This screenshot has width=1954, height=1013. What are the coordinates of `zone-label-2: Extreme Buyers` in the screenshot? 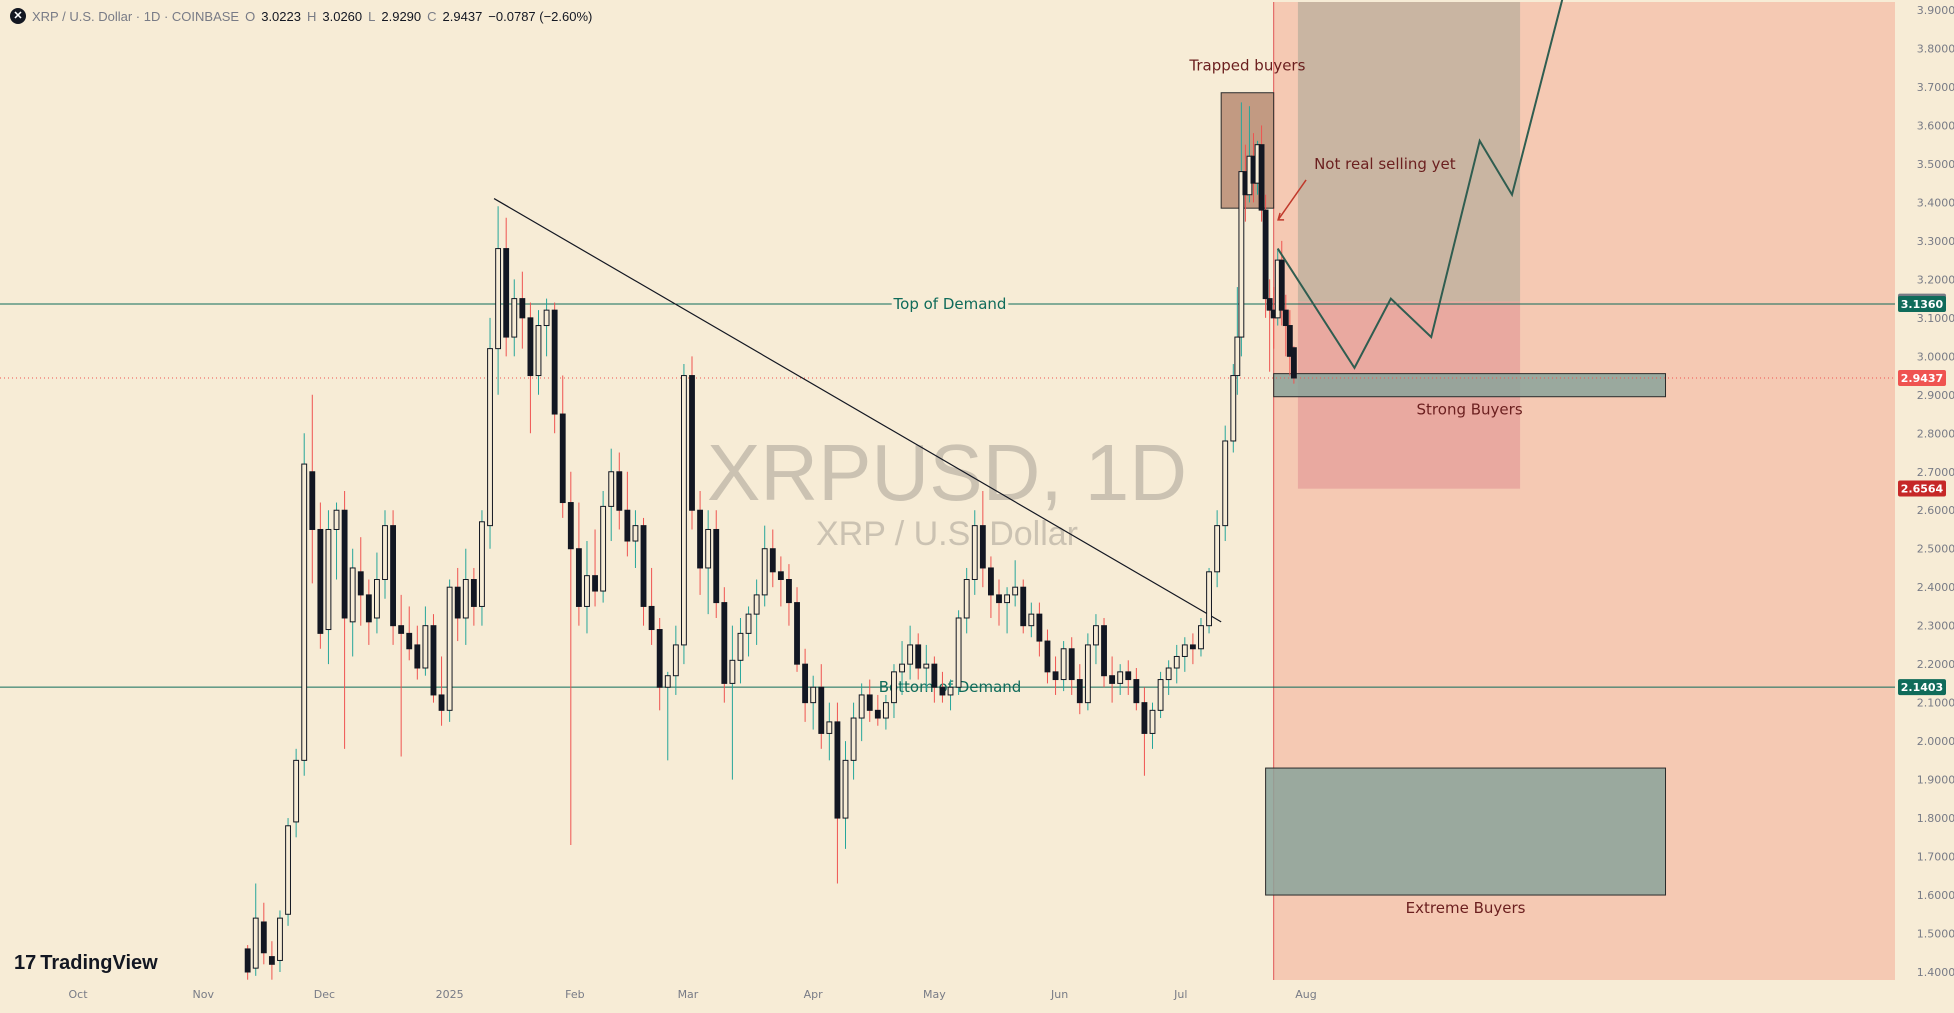 It's located at (1466, 908).